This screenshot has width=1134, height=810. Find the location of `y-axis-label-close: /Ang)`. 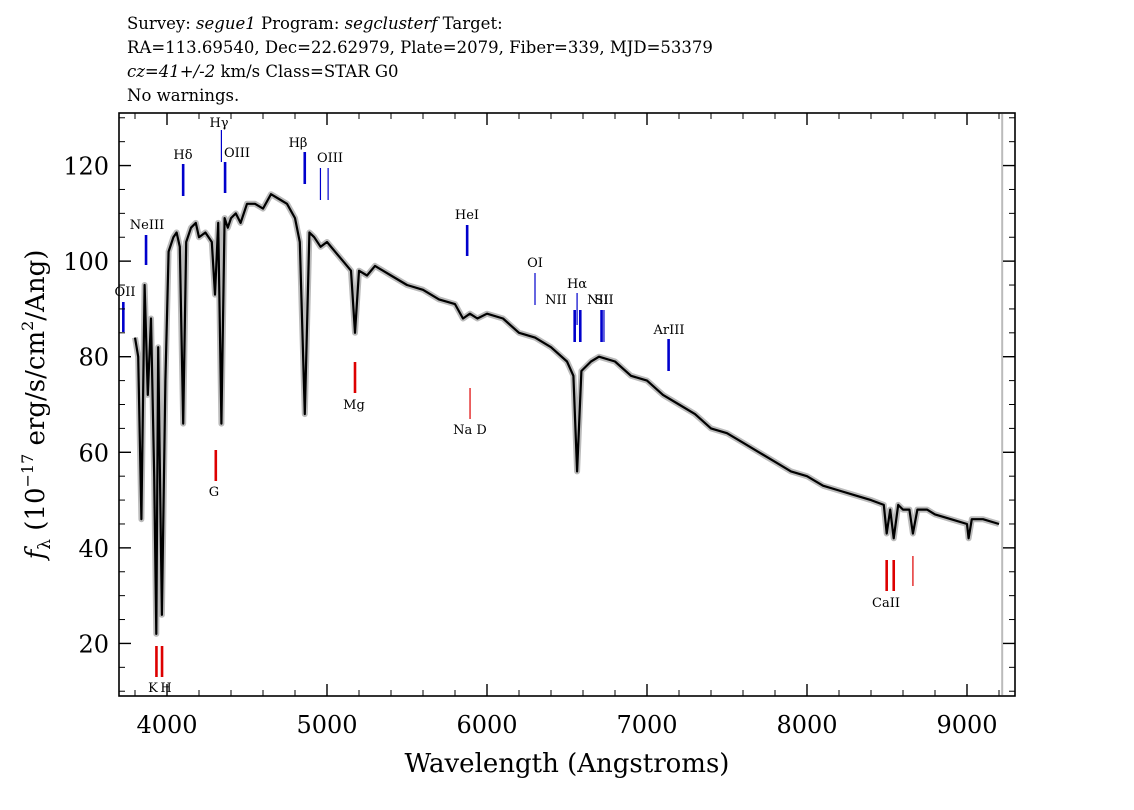

y-axis-label-close: /Ang) is located at coordinates (36, 285).